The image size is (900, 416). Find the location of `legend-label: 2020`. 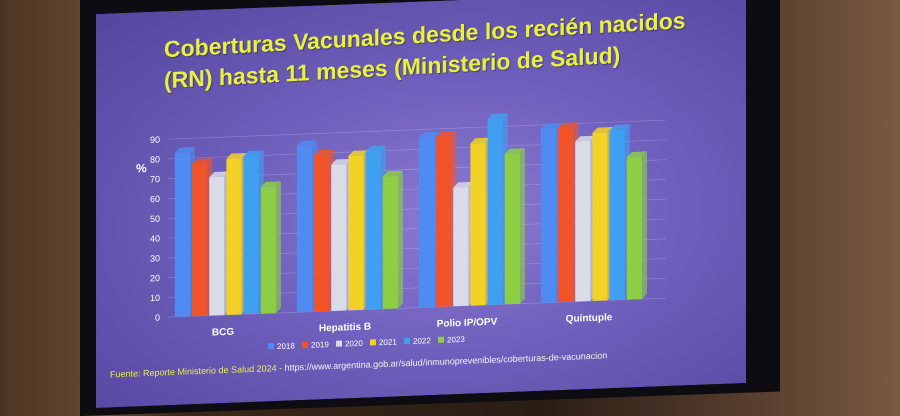

legend-label: 2020 is located at coordinates (354, 344).